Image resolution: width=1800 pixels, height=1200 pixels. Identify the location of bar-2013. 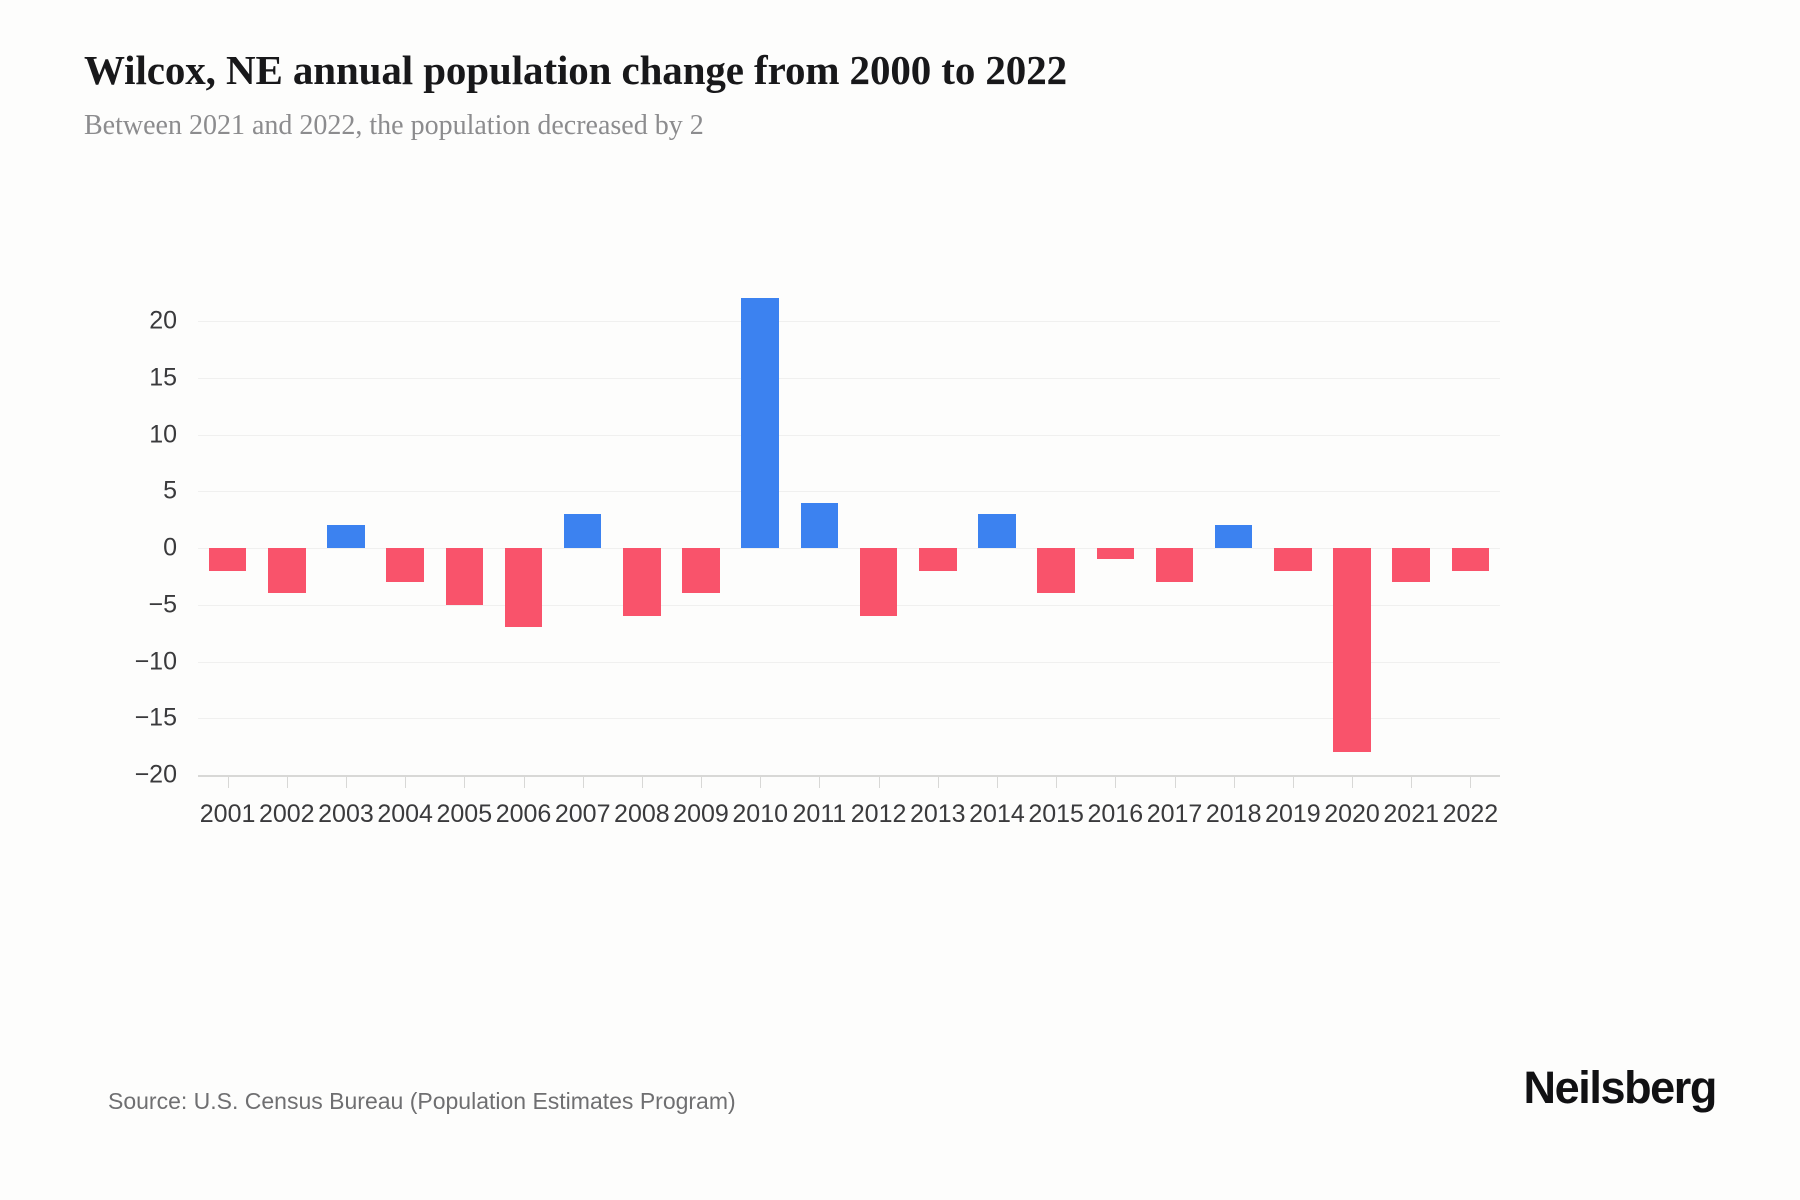
(937, 559).